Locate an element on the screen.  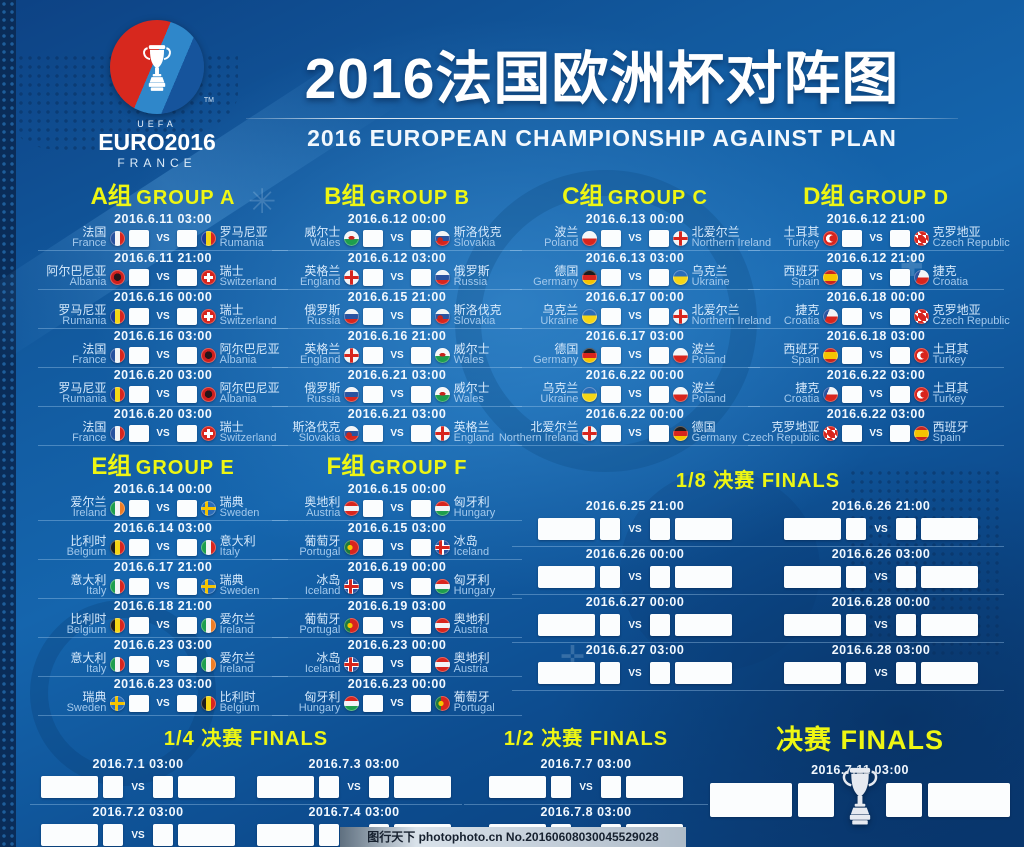
match-date: 2016.6.26 00:00 is located at coordinates (635, 554).